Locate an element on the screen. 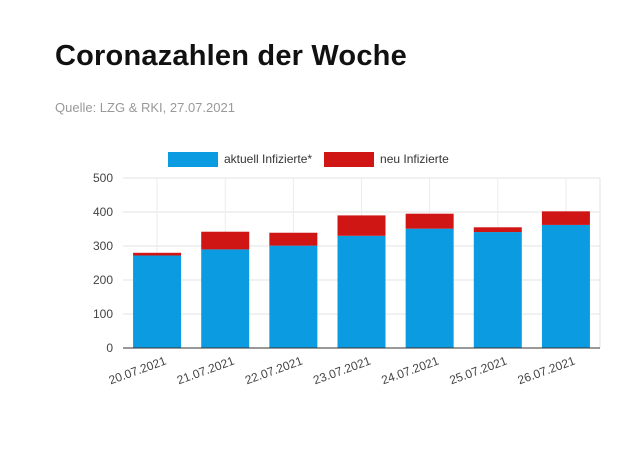 This screenshot has width=640, height=454. y-tick-label: 0 is located at coordinates (109, 348).